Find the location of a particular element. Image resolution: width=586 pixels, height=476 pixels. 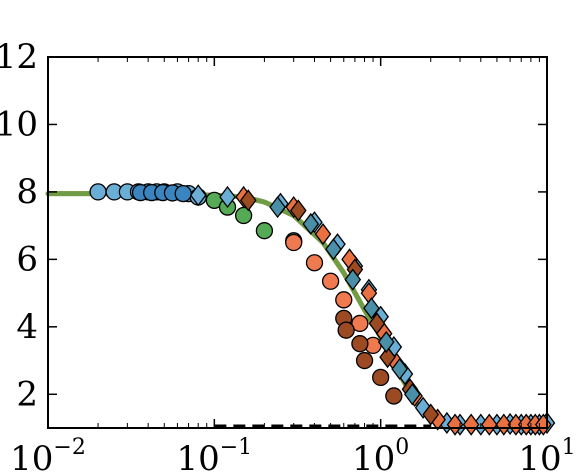

y-tick-label: 6 is located at coordinates (27, 259).